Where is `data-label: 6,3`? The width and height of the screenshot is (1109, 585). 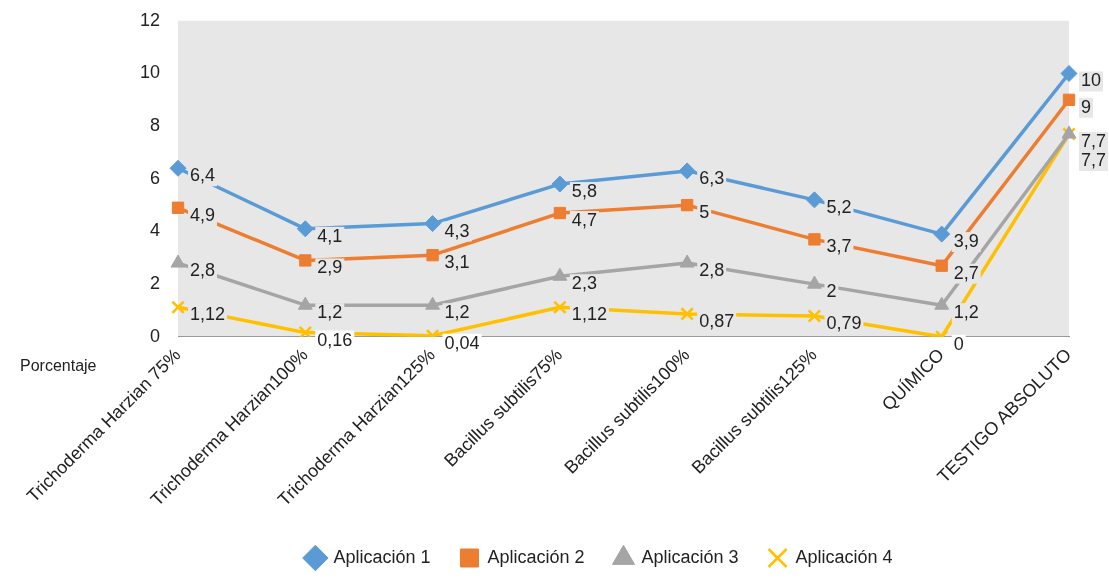
data-label: 6,3 is located at coordinates (712, 177).